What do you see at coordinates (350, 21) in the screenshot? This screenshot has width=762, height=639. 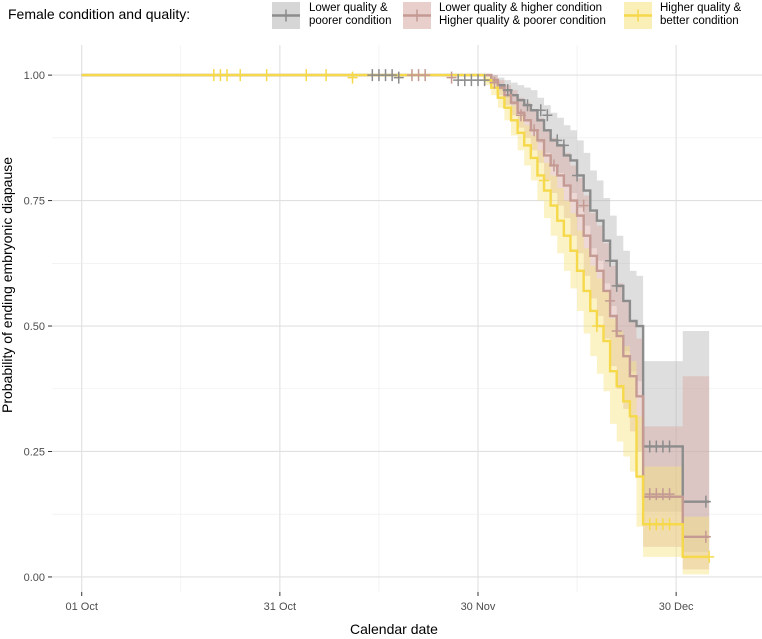 I see `legend-label-1: poorer condition` at bounding box center [350, 21].